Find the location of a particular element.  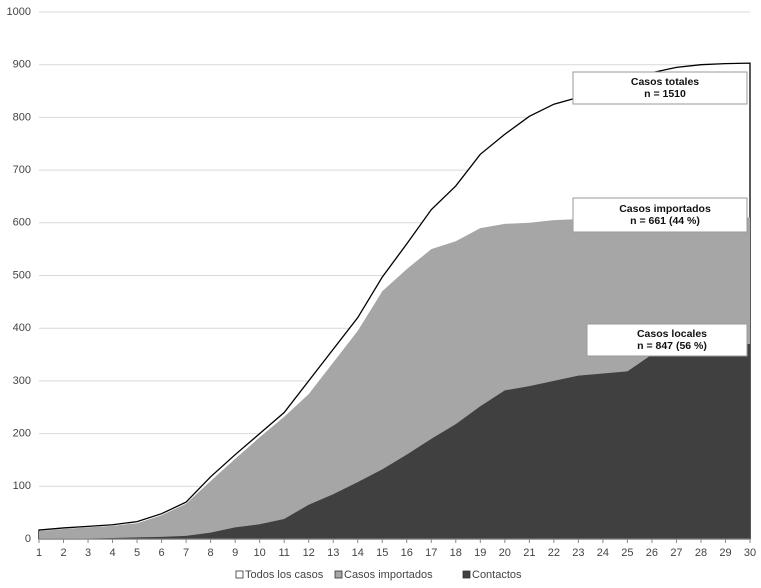

x-tick-label: 12 is located at coordinates (309, 553).